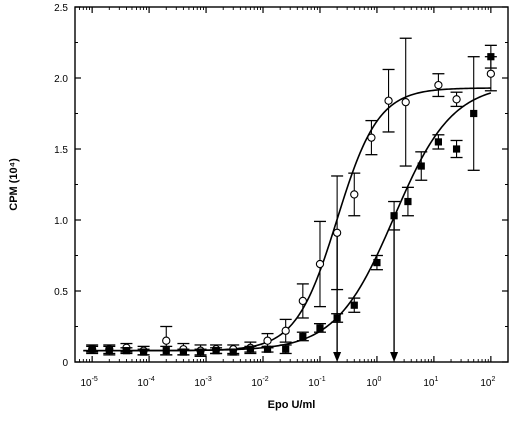 This screenshot has height=421, width=520. I want to click on y-tick-label: 1.0, so click(61, 221).